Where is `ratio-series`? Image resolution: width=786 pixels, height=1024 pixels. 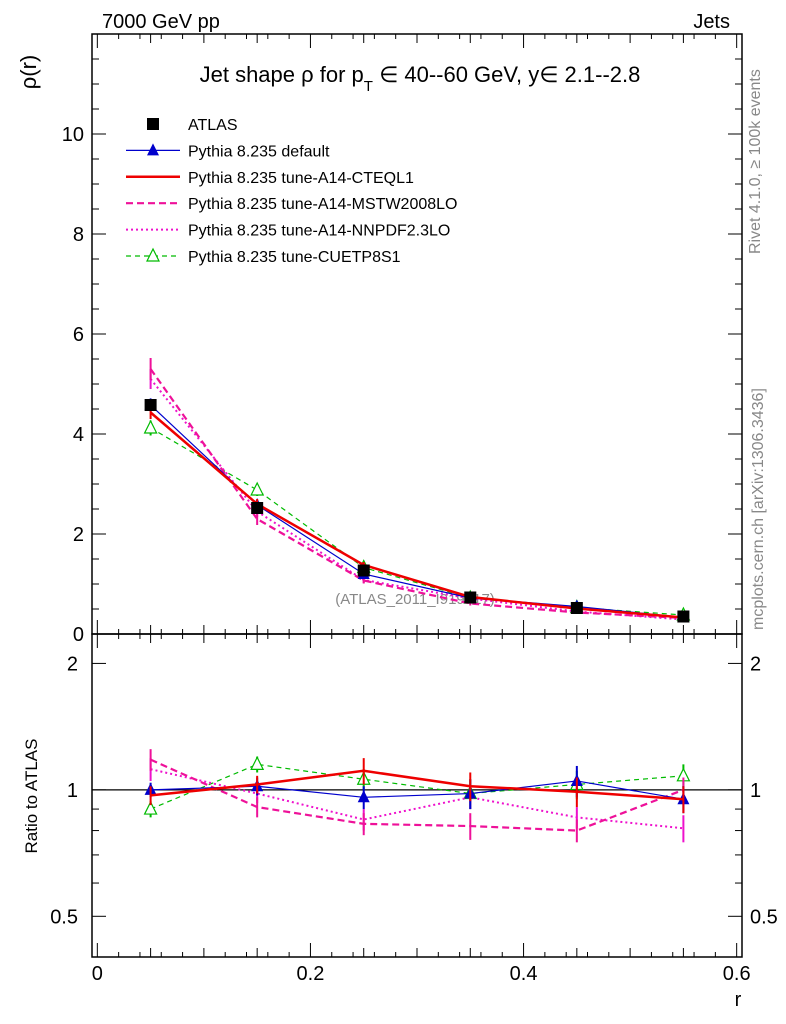
ratio-series is located at coordinates (417, 796).